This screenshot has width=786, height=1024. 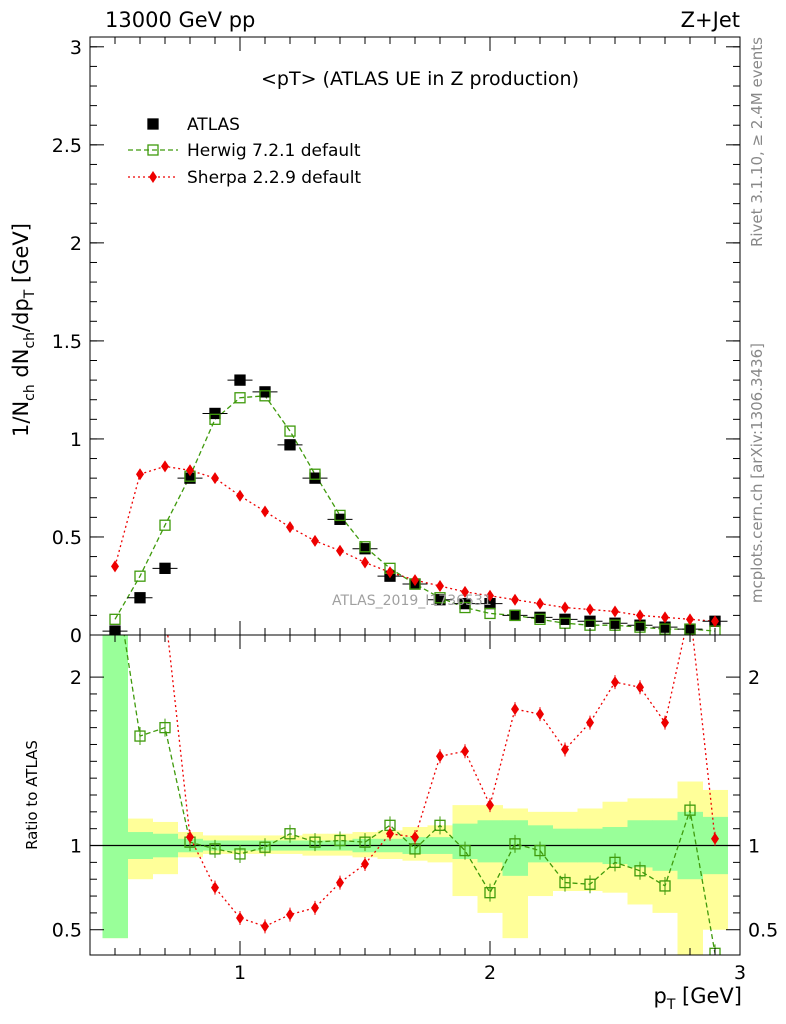 I want to click on ratio-y-tick-label: 0.5, so click(x=67, y=931).